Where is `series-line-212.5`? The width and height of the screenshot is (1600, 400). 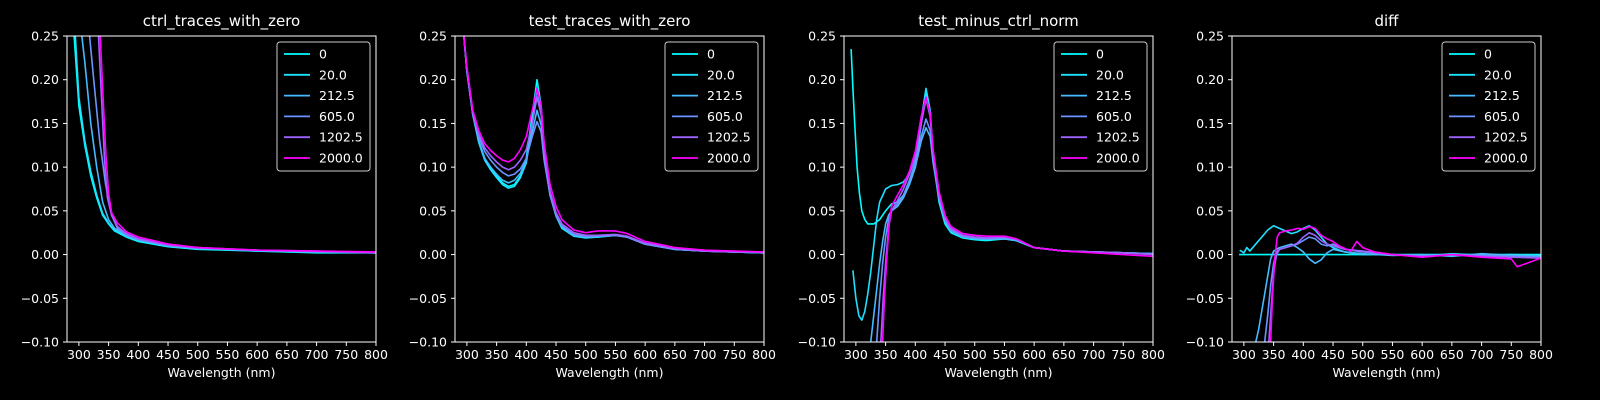 series-line-212.5 is located at coordinates (1397, 292).